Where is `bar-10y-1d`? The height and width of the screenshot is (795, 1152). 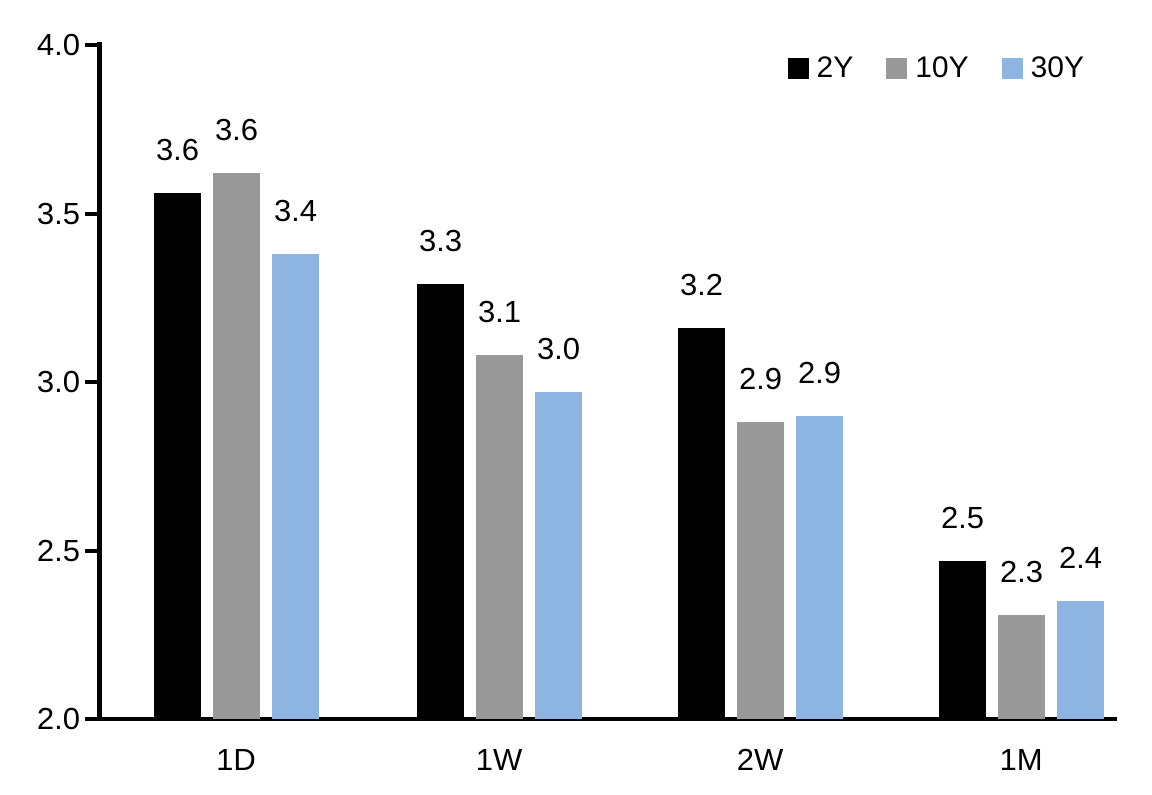
bar-10y-1d is located at coordinates (236, 446).